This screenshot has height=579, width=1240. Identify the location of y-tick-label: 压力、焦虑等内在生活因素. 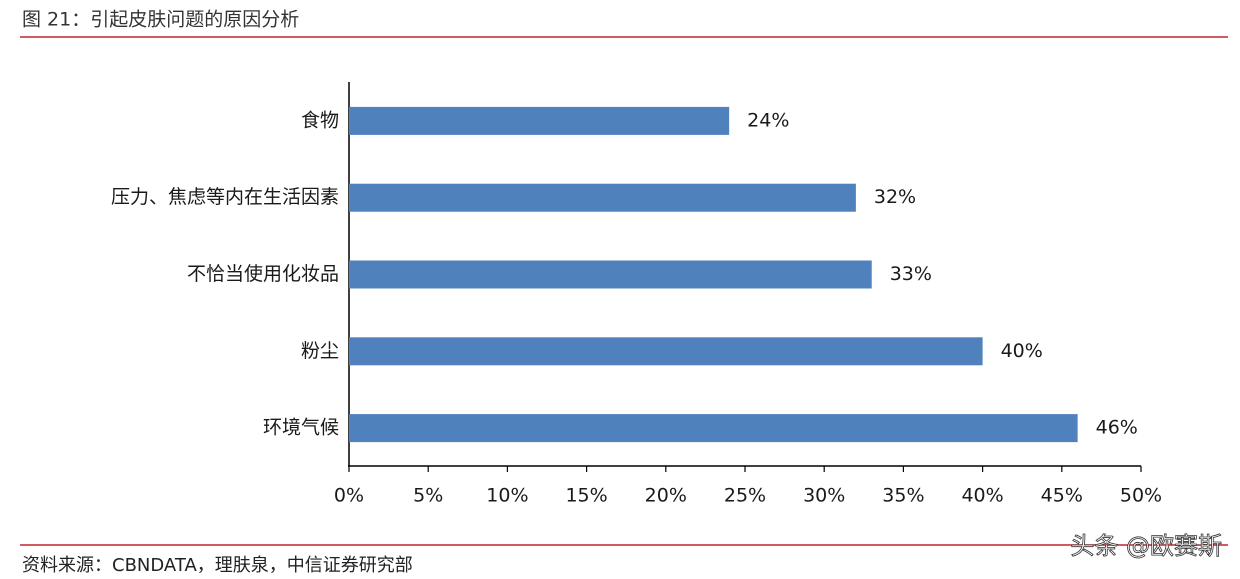
(225, 197).